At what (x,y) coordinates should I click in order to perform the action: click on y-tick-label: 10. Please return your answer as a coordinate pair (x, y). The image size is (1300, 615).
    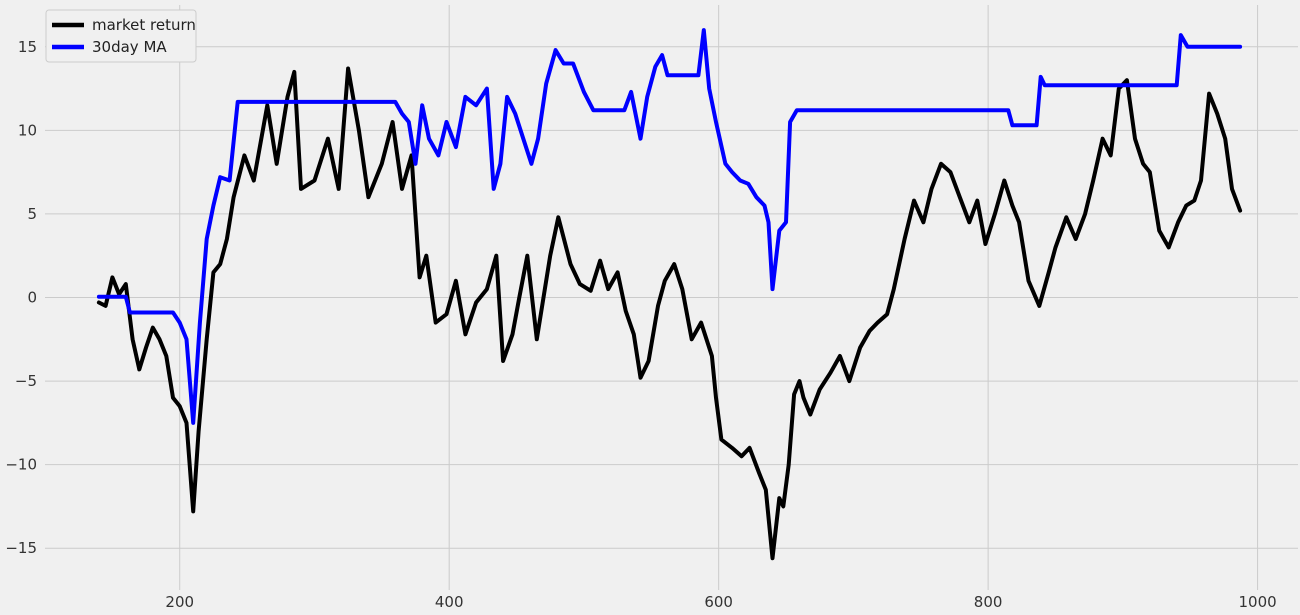
    Looking at the image, I should click on (27, 130).